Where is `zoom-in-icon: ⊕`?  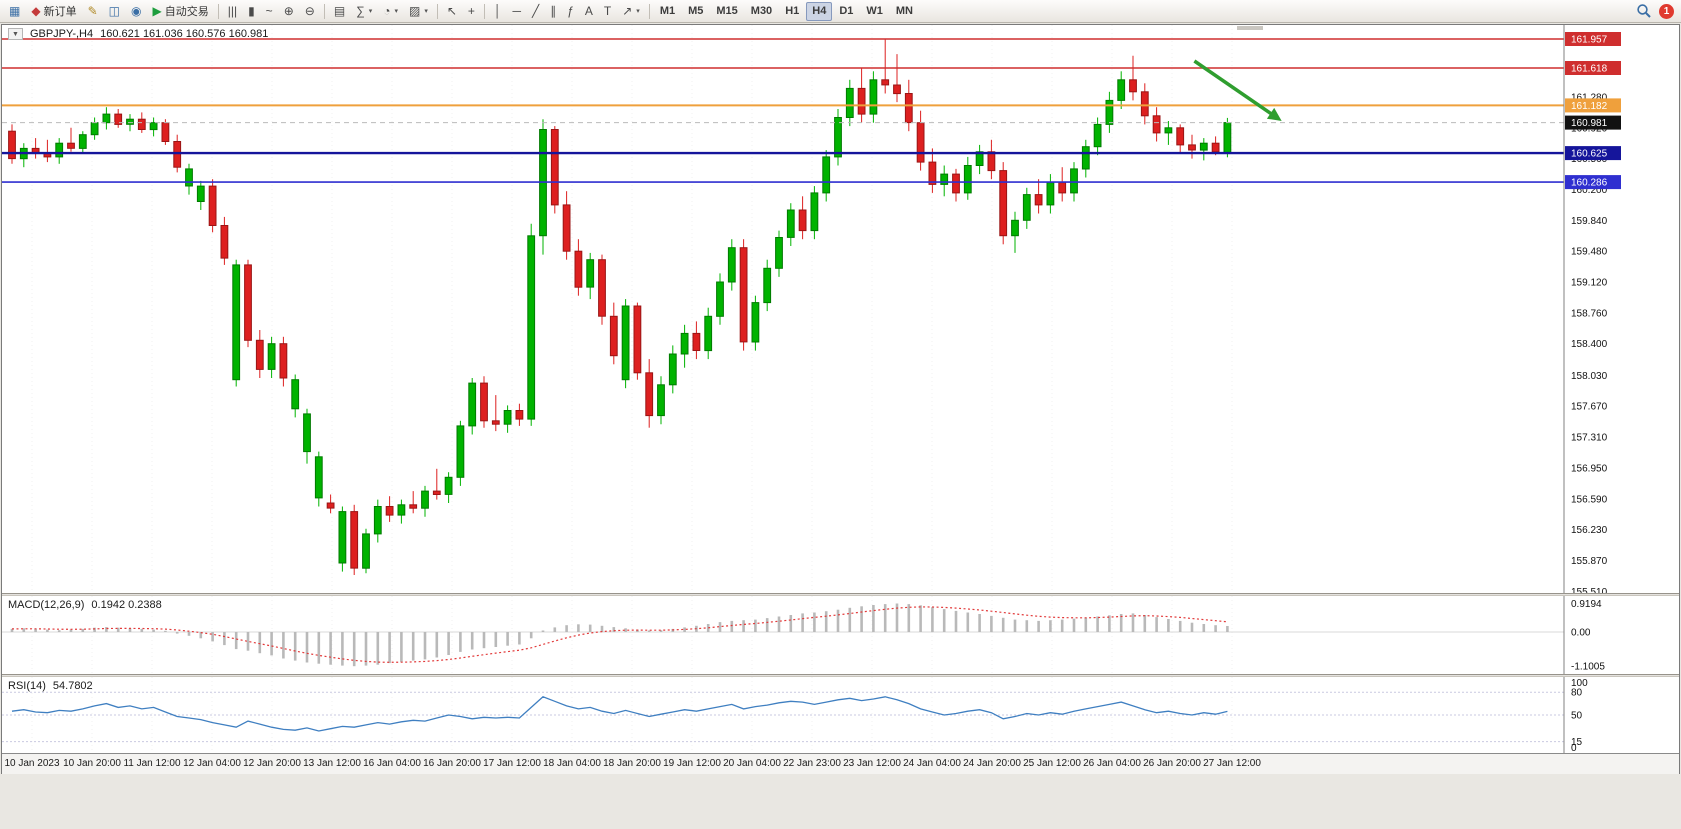
zoom-in-icon: ⊕ is located at coordinates (288, 11).